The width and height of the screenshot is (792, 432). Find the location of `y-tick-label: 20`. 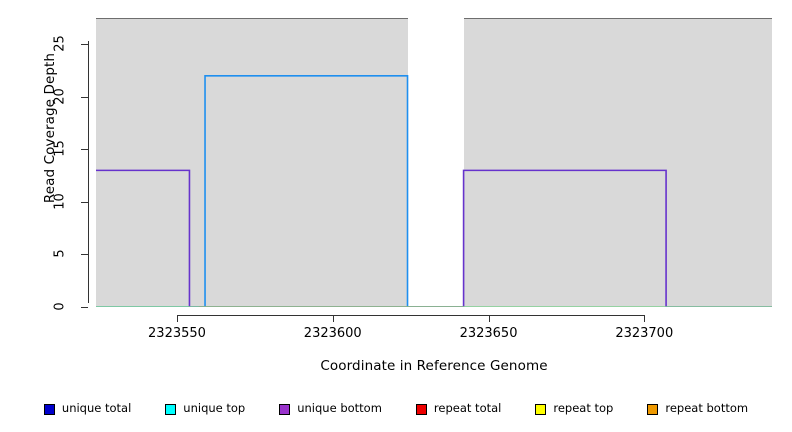

y-tick-label: 20 is located at coordinates (60, 96).